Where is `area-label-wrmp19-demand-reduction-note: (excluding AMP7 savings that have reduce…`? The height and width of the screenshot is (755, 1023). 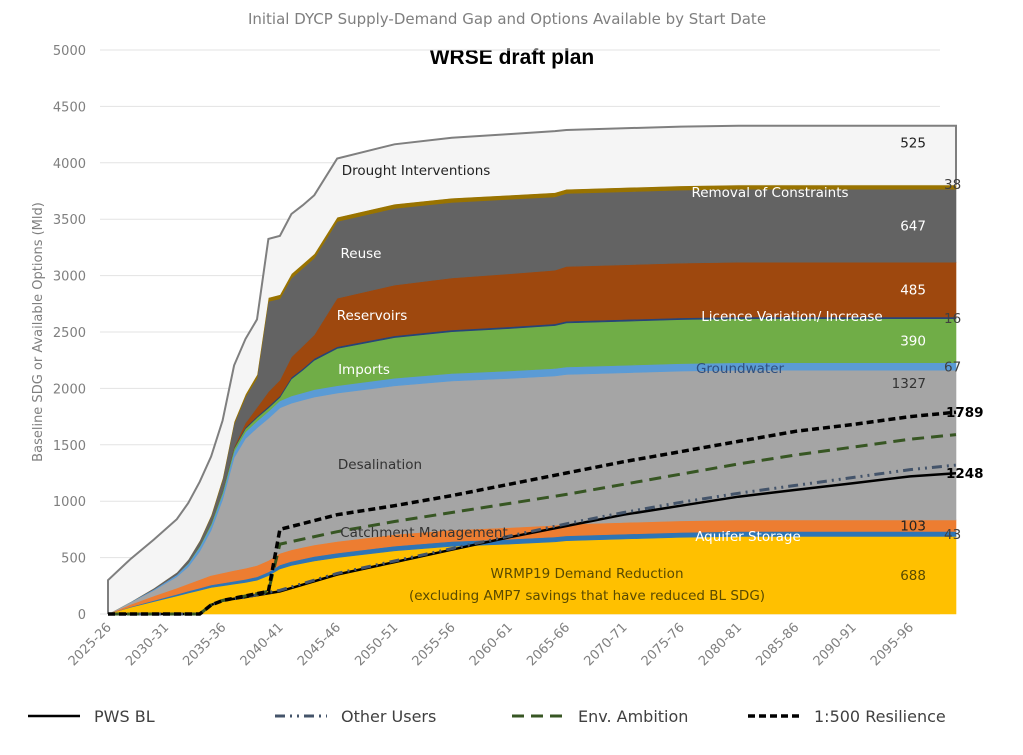
area-label-wrmp19-demand-reduction-note: (excluding AMP7 savings that have reduce… is located at coordinates (587, 596).